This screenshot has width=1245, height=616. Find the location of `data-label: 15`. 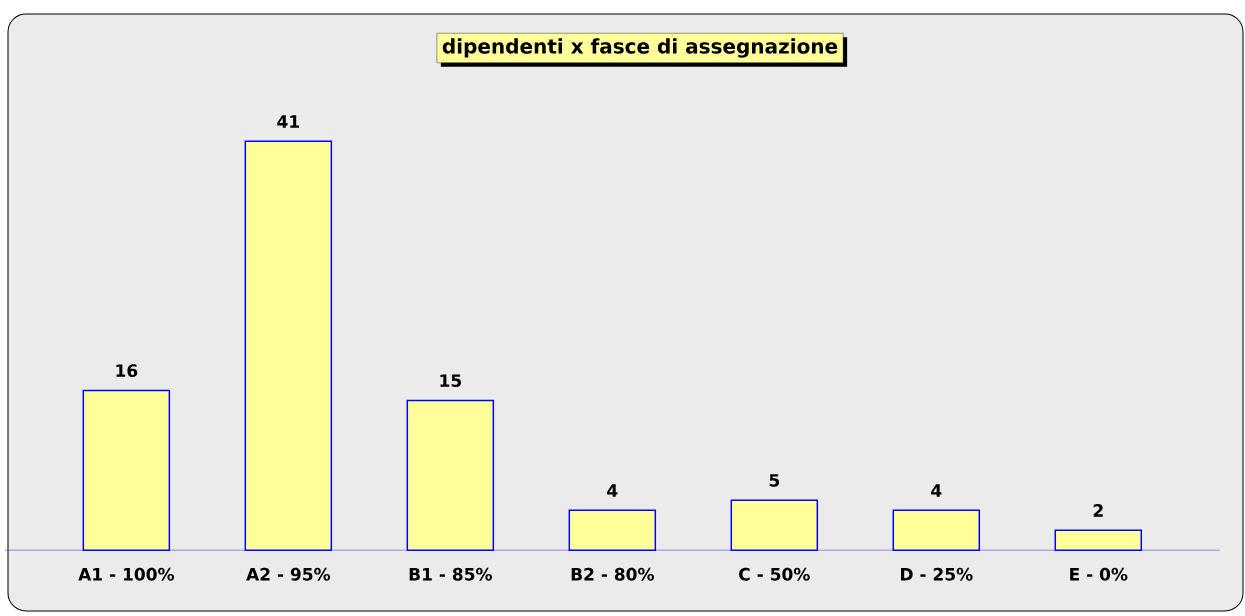

data-label: 15 is located at coordinates (450, 381).